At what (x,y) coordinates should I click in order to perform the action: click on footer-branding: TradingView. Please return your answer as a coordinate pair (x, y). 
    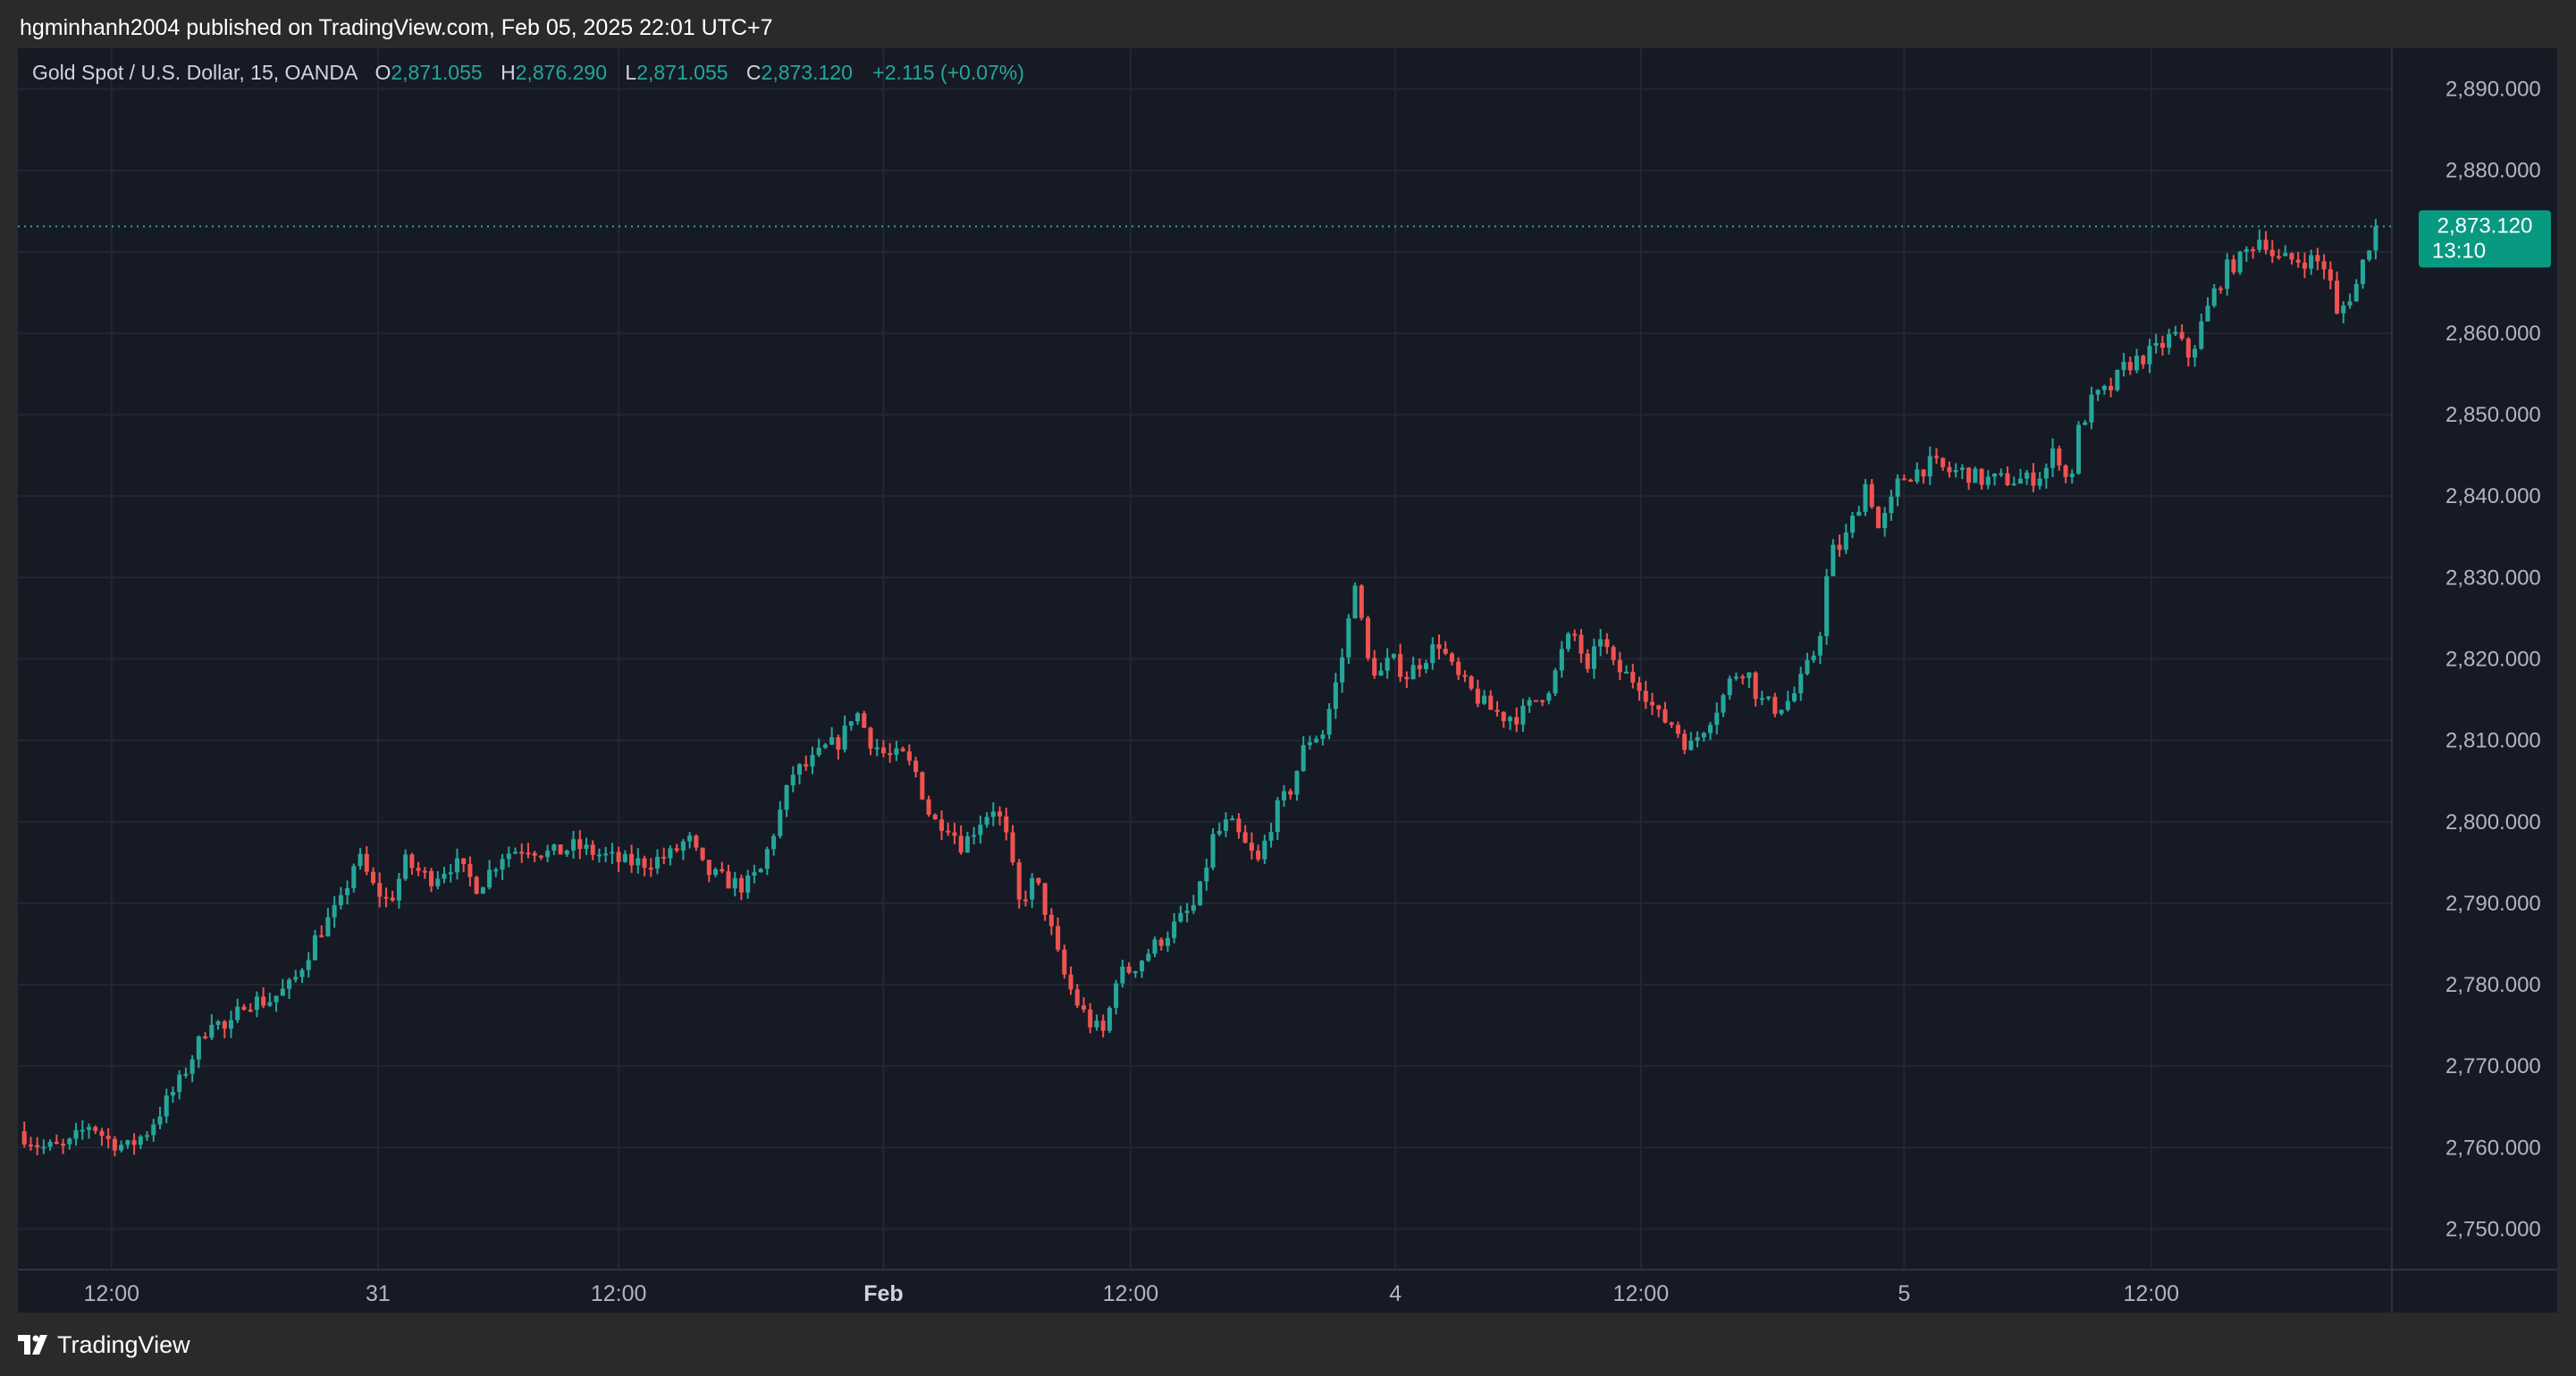
    Looking at the image, I should click on (104, 1344).